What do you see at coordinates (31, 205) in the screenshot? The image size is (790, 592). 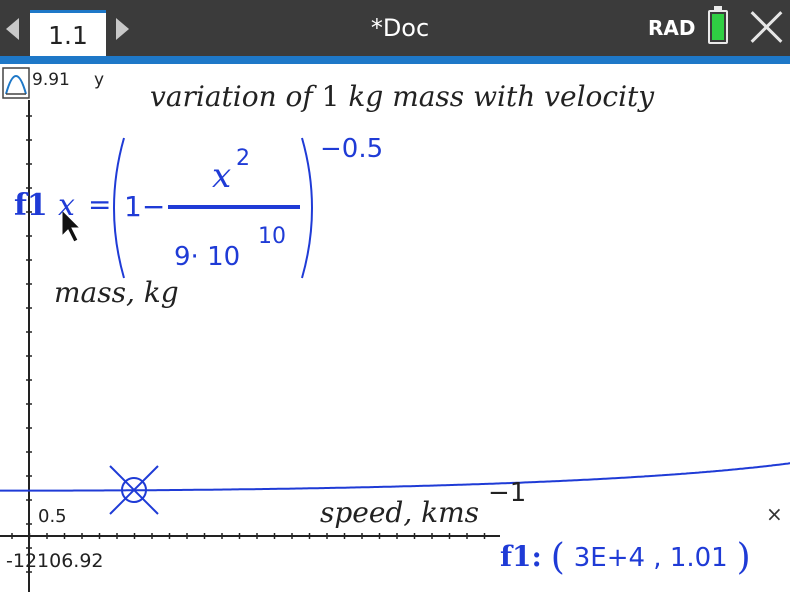 I see `function-name: f1` at bounding box center [31, 205].